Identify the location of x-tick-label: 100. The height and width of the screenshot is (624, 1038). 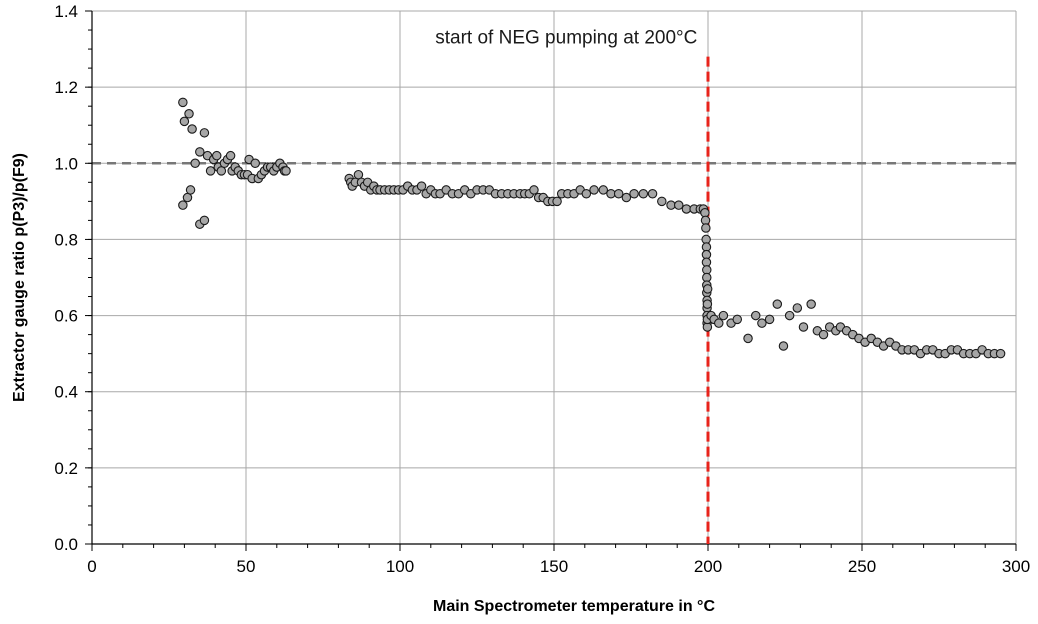
(400, 566).